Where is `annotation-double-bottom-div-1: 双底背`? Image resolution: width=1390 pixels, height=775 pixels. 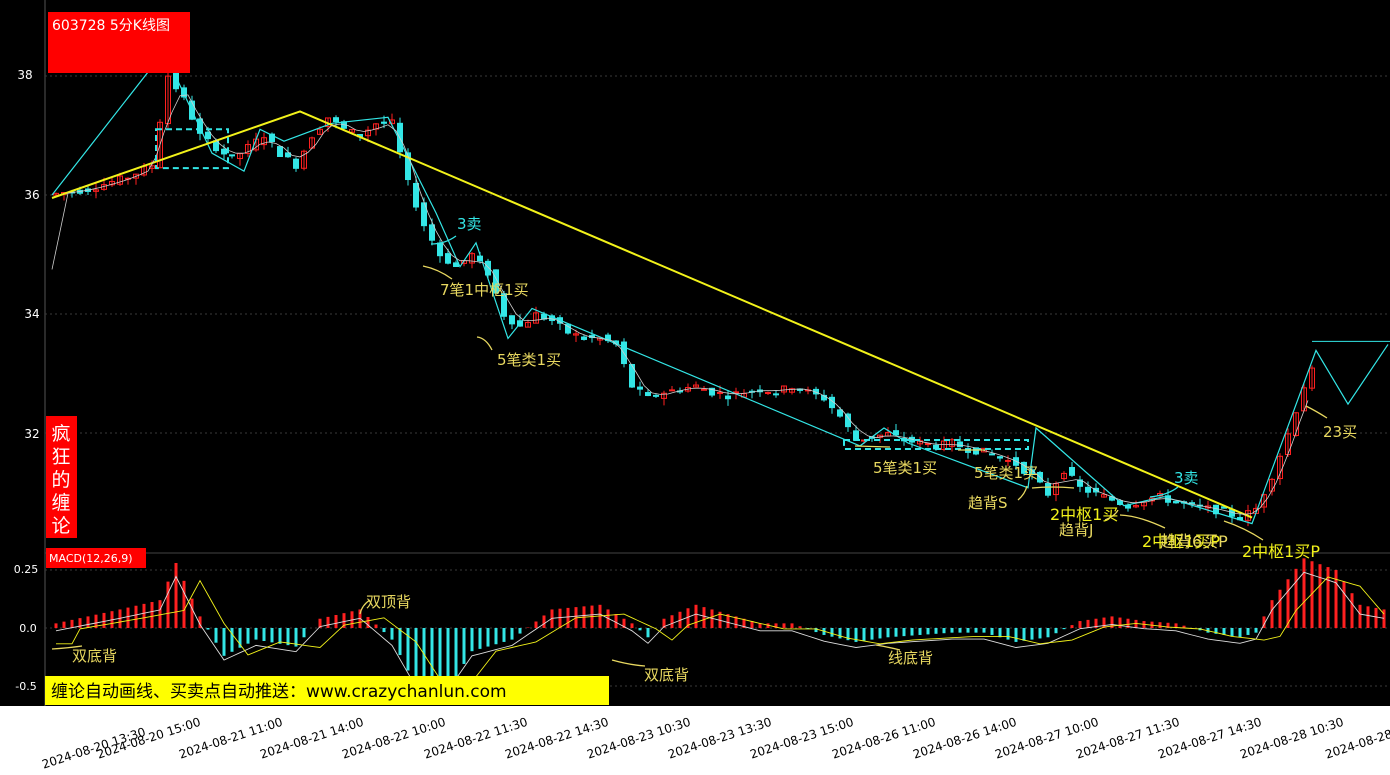
annotation-double-bottom-div-1: 双底背 is located at coordinates (94, 656).